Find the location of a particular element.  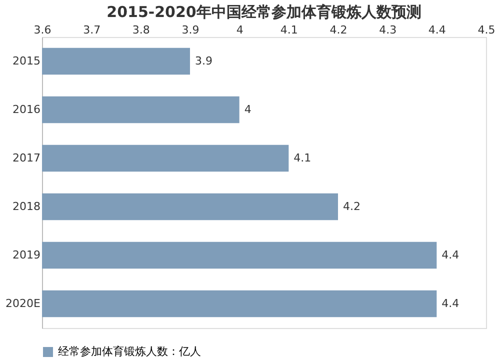

x-tick-label: 3.6 is located at coordinates (43, 30).